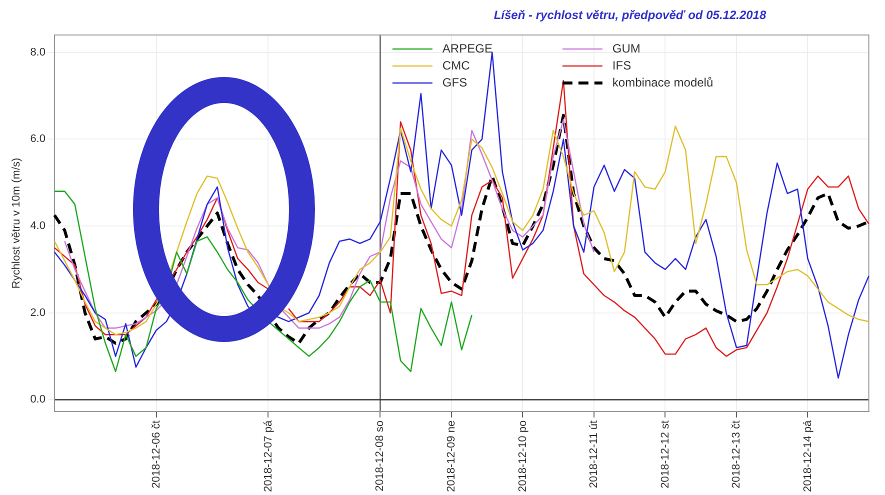  What do you see at coordinates (663, 82) in the screenshot?
I see `legend-label: kombinace modelů` at bounding box center [663, 82].